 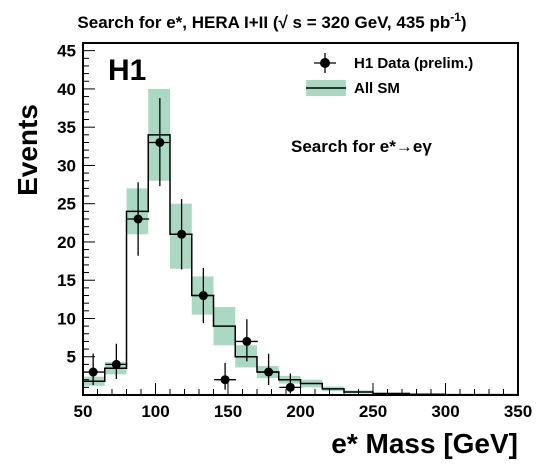 I want to click on y-tick-label: 45, so click(x=66, y=51).